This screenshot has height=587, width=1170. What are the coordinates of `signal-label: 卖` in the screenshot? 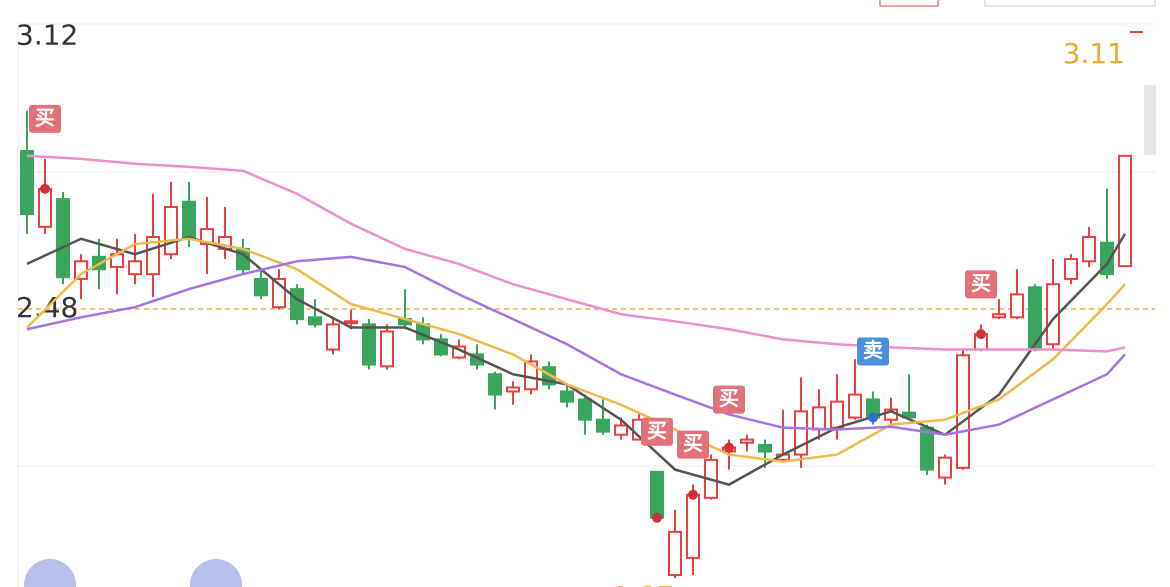 It's located at (873, 350).